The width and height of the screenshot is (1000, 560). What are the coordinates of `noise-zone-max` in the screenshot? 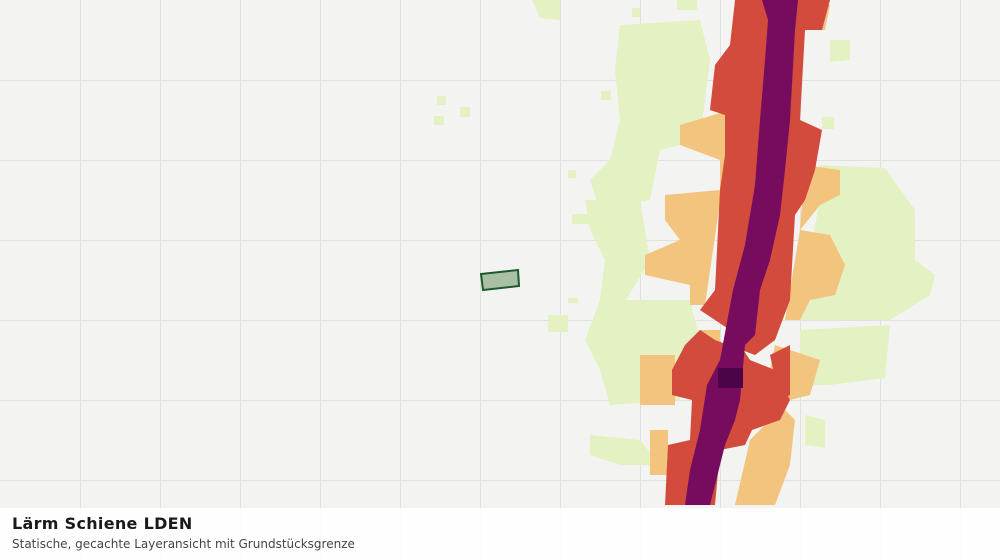 It's located at (730, 378).